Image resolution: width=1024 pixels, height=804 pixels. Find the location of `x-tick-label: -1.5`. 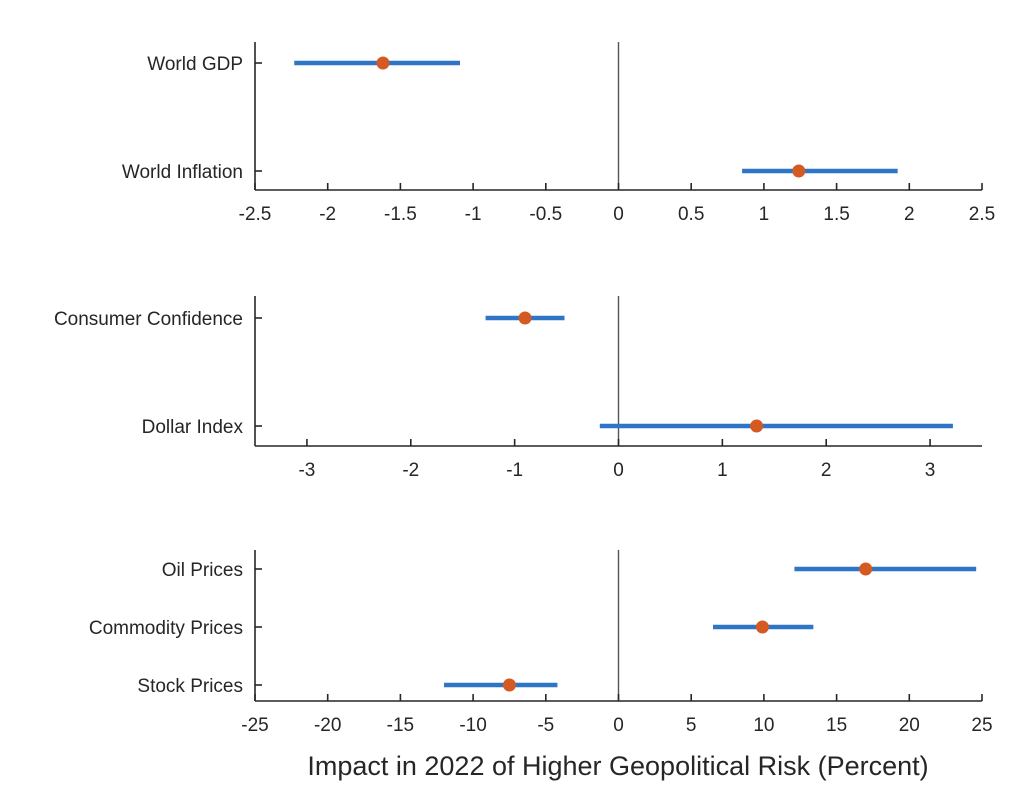

x-tick-label: -1.5 is located at coordinates (400, 214).